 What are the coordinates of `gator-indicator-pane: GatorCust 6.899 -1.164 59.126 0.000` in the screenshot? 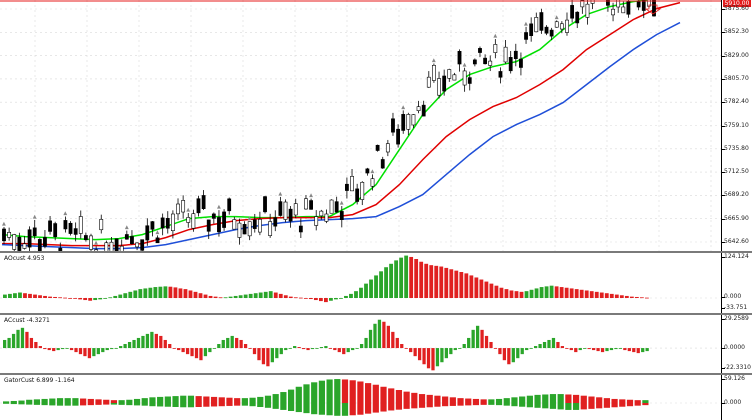 It's located at (376, 397).